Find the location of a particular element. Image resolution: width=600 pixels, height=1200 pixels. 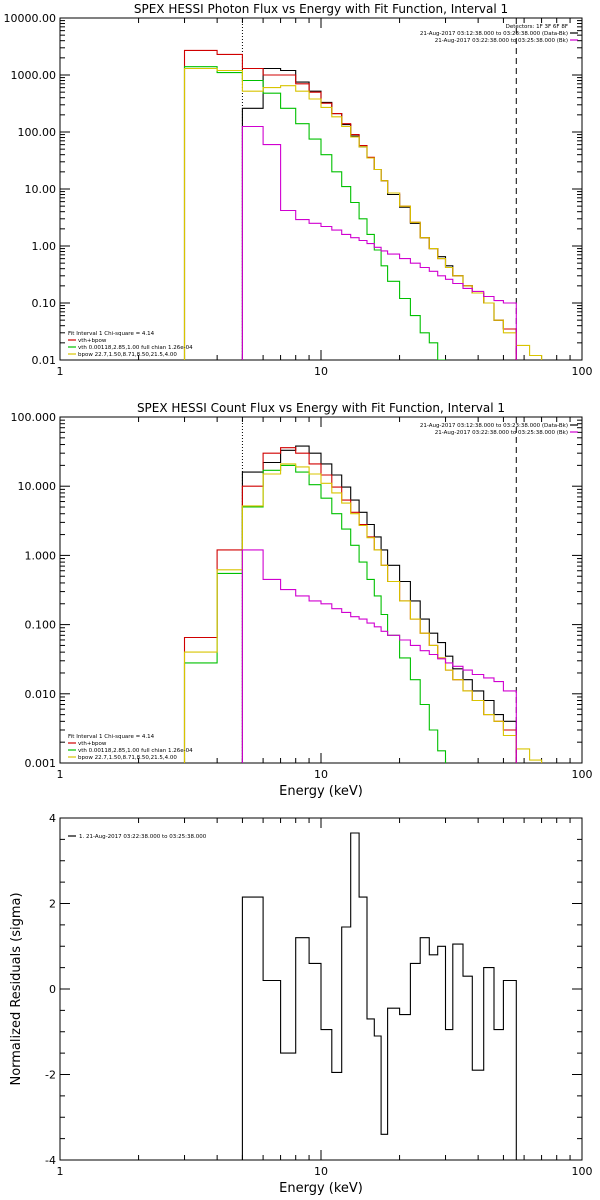

y-tick-label: 0.001 is located at coordinates (41, 763).